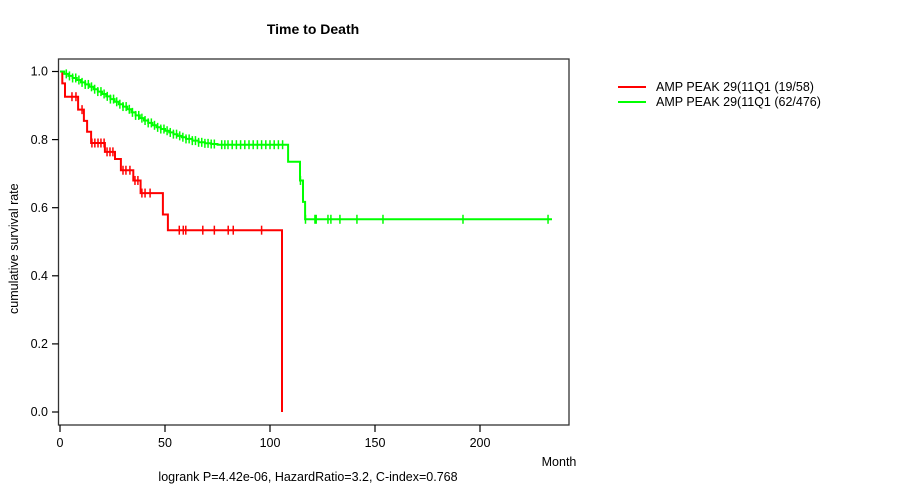 This screenshot has height=500, width=900. Describe the element at coordinates (39, 72) in the screenshot. I see `y-tick-label: 1.0` at that location.